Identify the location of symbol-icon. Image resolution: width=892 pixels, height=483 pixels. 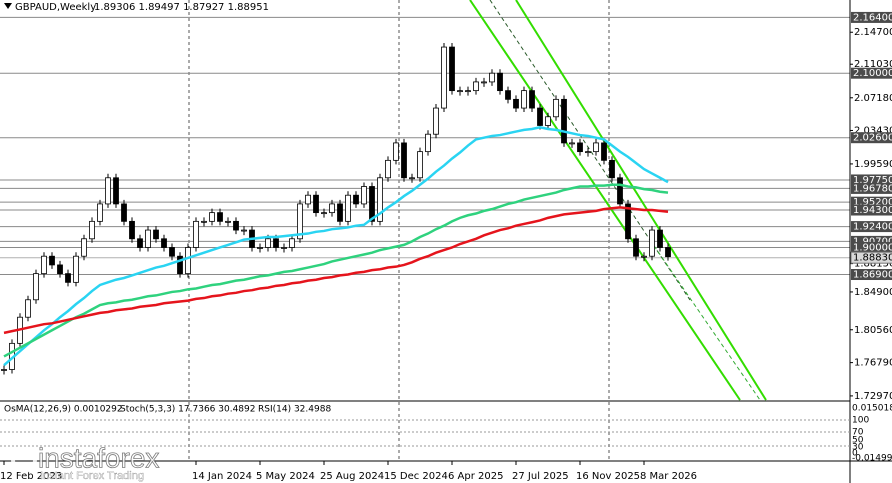
(8, 6).